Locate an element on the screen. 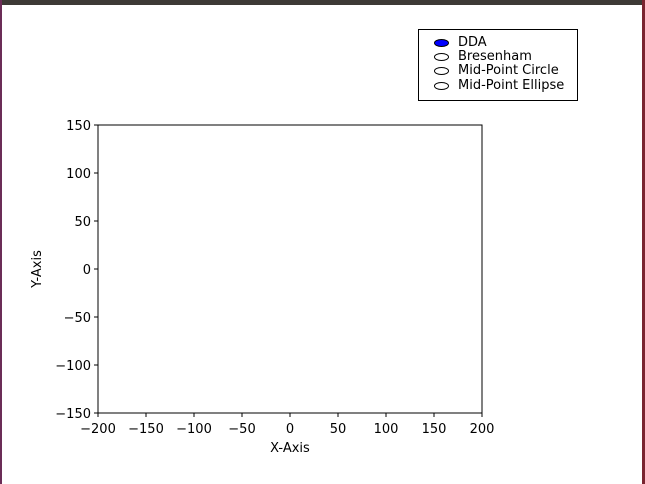 This screenshot has width=645, height=484. y-tick-label: −150 is located at coordinates (73, 414).